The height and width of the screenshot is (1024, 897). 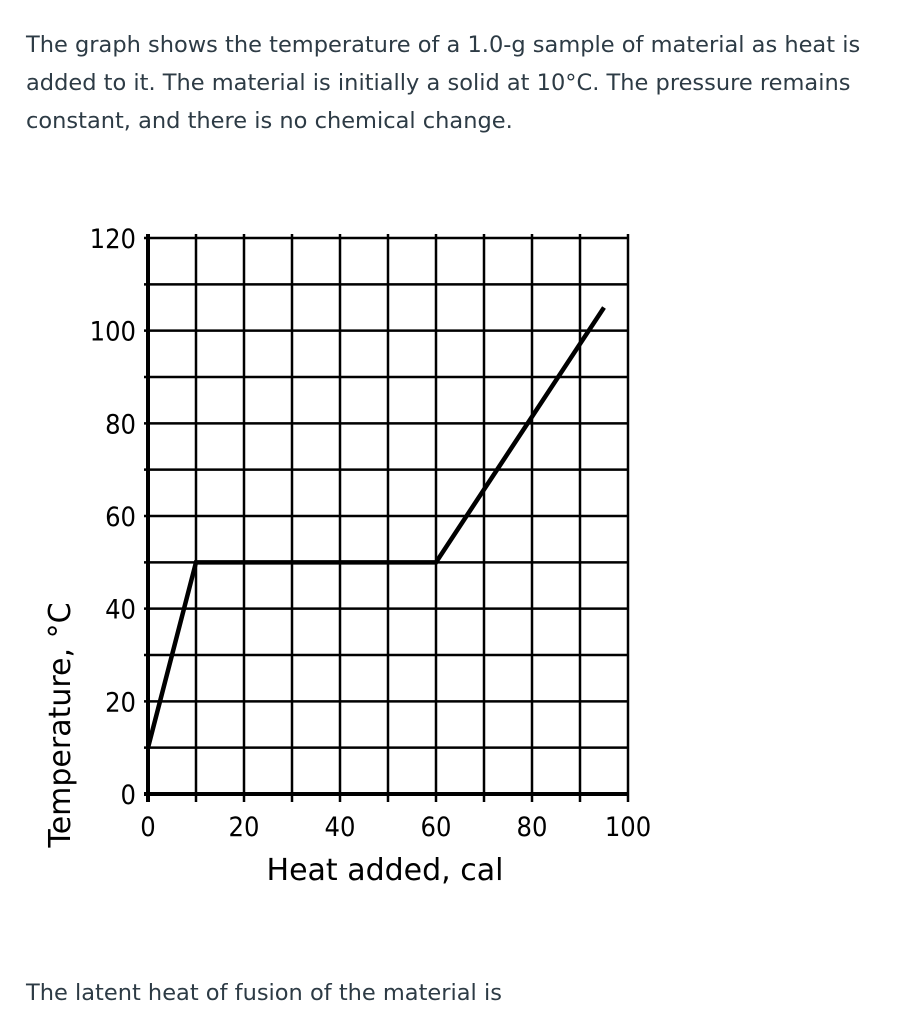 I want to click on x-axis-title: Heat added, cal, so click(x=385, y=870).